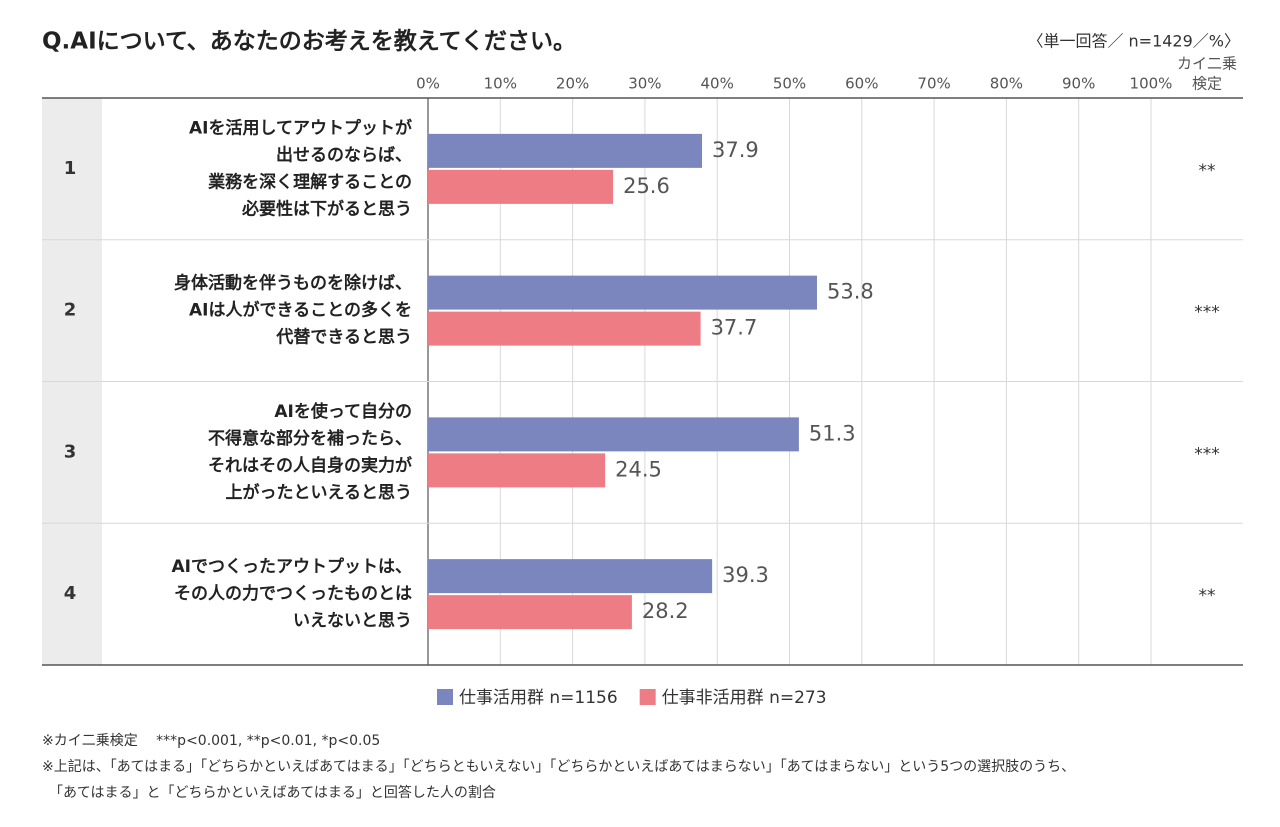 This screenshot has width=1280, height=827. Describe the element at coordinates (832, 433) in the screenshot. I see `data-label: 51.3` at that location.